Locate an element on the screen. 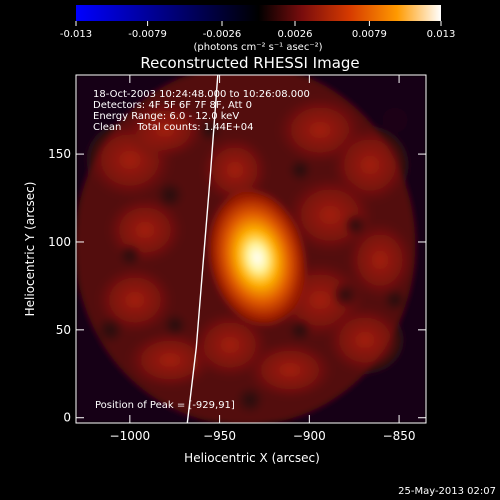 This screenshot has width=500, height=500. time-range-annotation: 18-Oct-2003 10:24:48.000 to 10:26:08.000 is located at coordinates (201, 94).